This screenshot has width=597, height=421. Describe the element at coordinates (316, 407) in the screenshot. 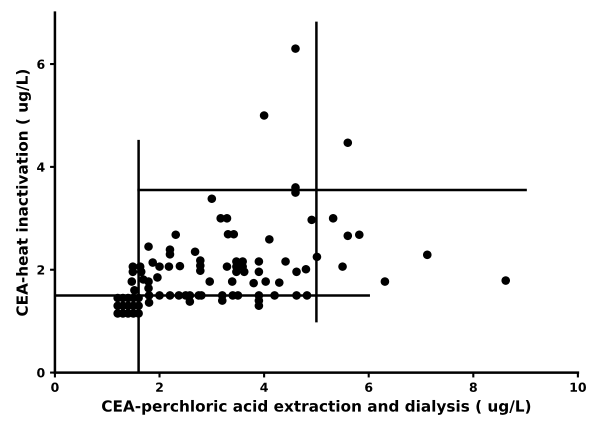

I see `x-axis-title: CEA-perchloric acid extraction and dialysis ( ug/L)` at that location.